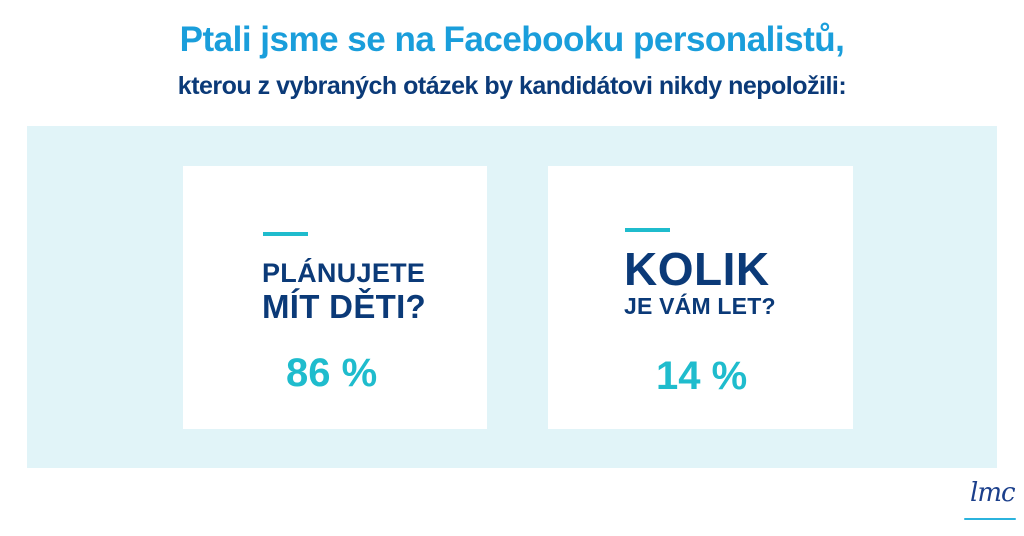 The width and height of the screenshot is (1024, 536). Describe the element at coordinates (344, 306) in the screenshot. I see `question-line-2: MÍT DĚTI?` at that location.